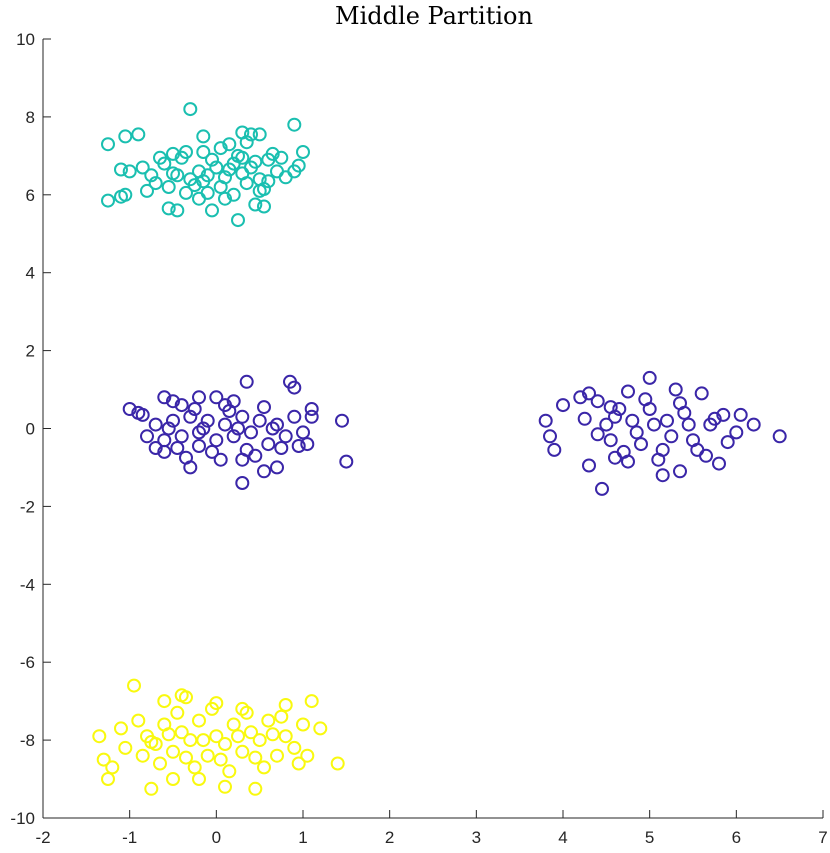  I want to click on y-tick-label: 0, so click(30, 429).